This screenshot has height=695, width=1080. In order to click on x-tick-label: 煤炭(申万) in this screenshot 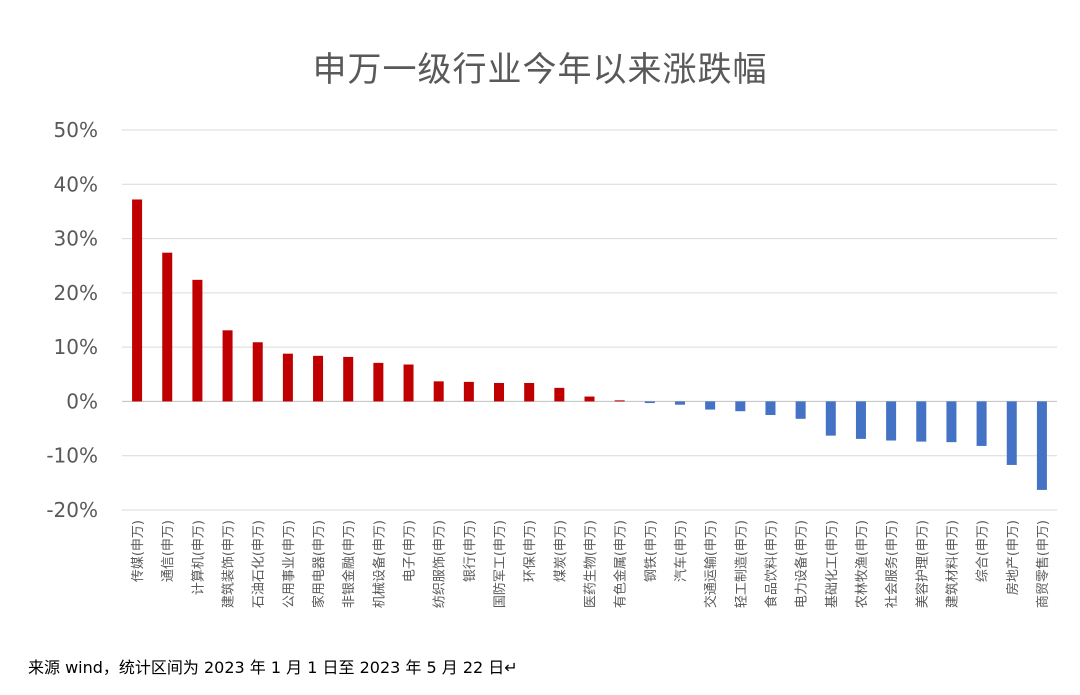, I will do `click(560, 551)`.